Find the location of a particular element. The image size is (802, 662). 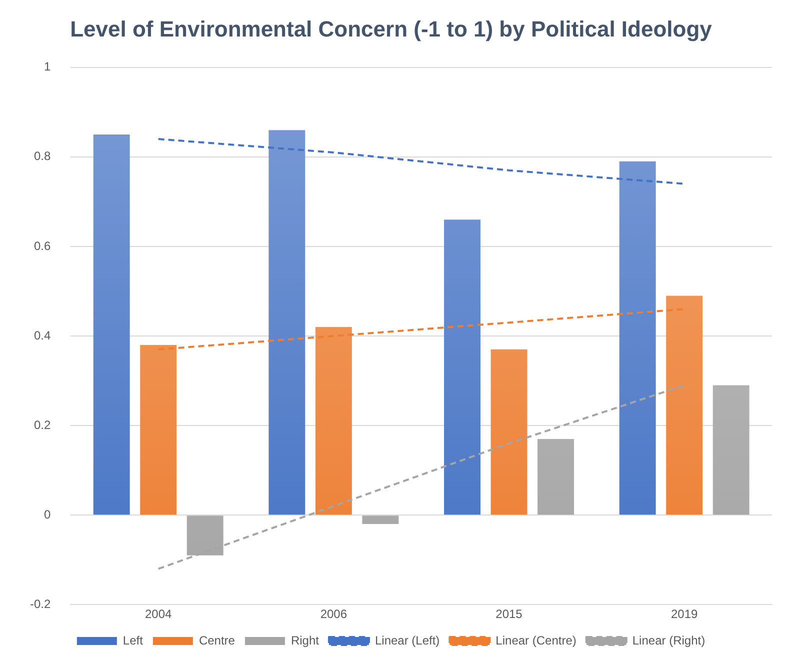

y-tick-label: 0.2 is located at coordinates (42, 425).